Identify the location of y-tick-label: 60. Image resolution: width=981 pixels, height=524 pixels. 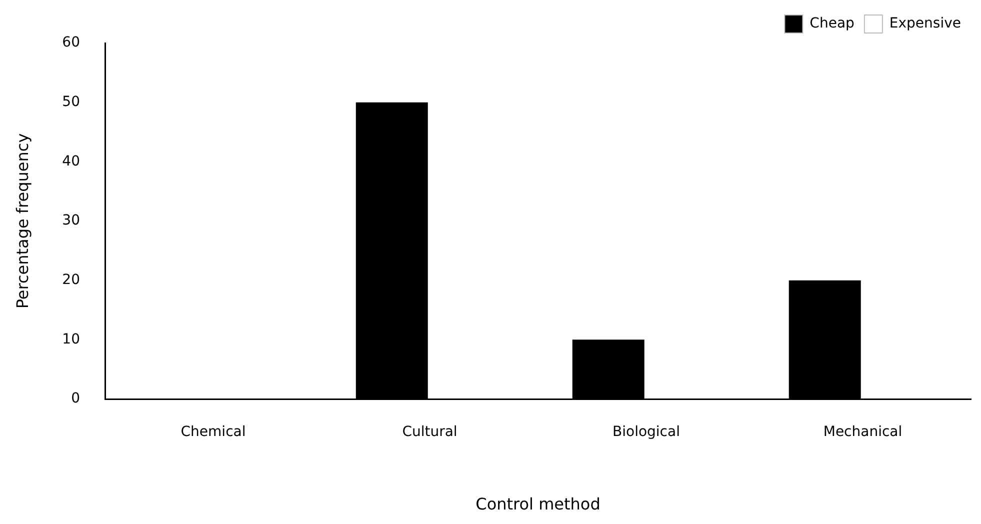
(71, 42).